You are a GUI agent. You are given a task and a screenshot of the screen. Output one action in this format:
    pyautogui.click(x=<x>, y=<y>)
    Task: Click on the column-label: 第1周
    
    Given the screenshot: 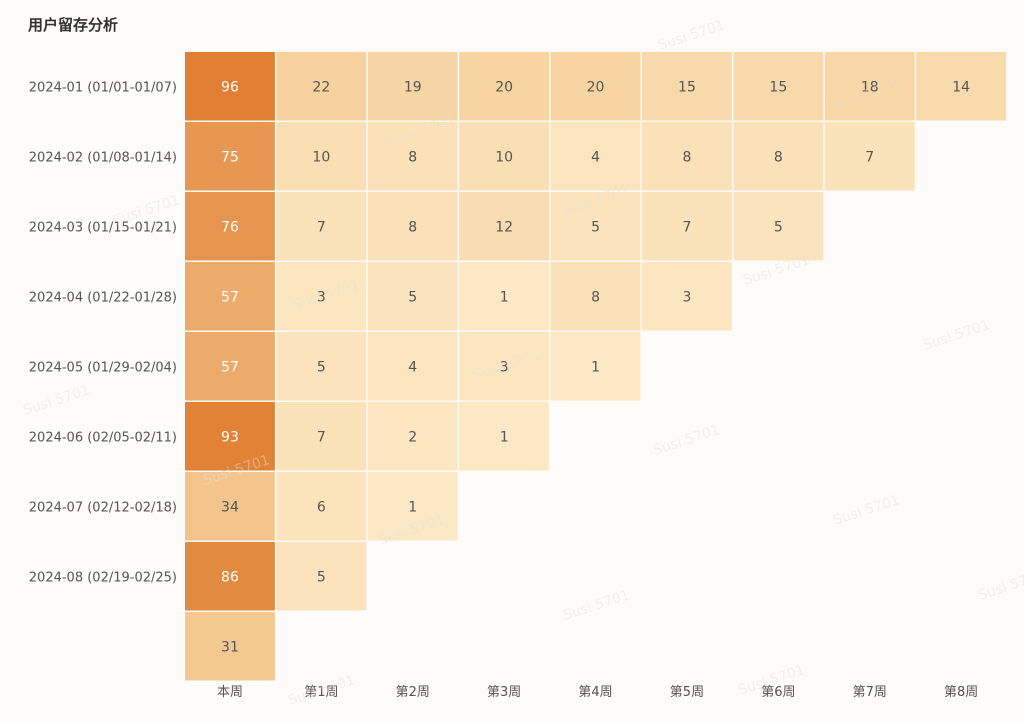 What is the action you would take?
    pyautogui.click(x=321, y=692)
    